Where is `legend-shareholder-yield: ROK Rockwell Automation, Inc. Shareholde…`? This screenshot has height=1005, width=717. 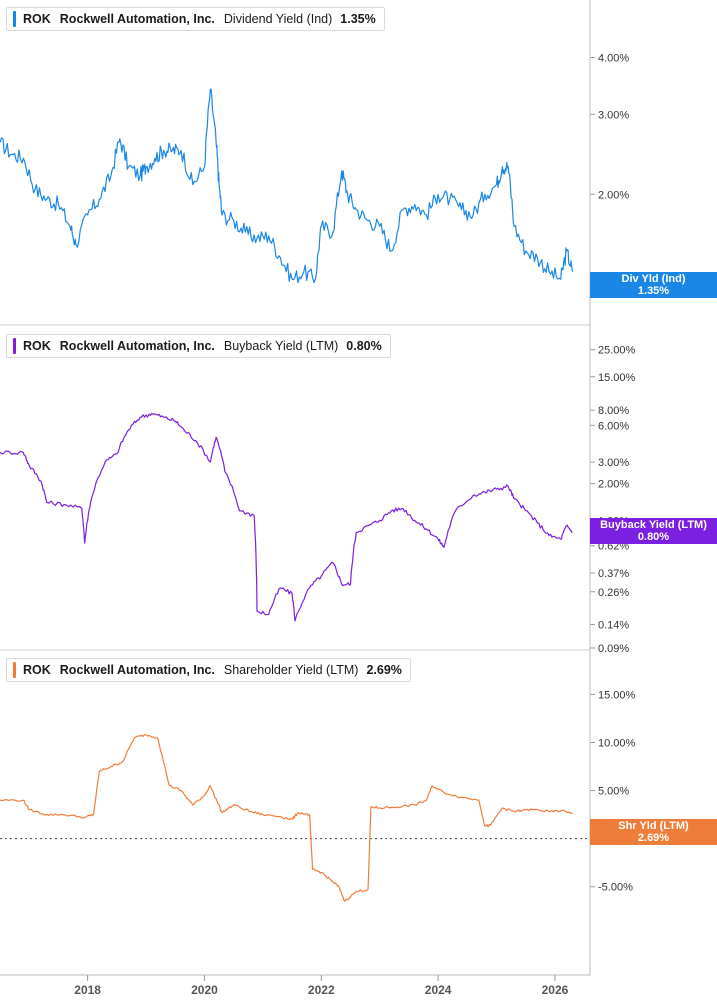 legend-shareholder-yield: ROK Rockwell Automation, Inc. Shareholde… is located at coordinates (208, 670).